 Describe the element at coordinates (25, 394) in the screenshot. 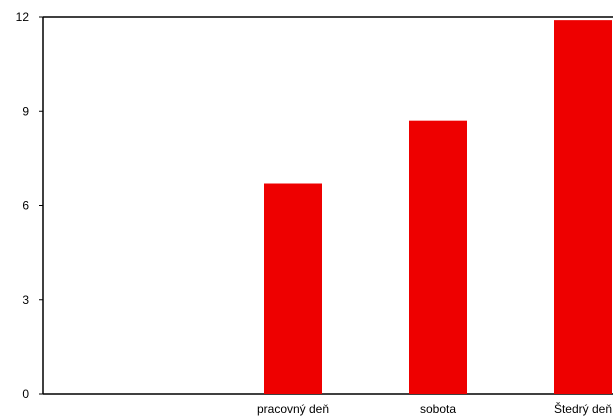

I see `y-tick-label: 0` at that location.